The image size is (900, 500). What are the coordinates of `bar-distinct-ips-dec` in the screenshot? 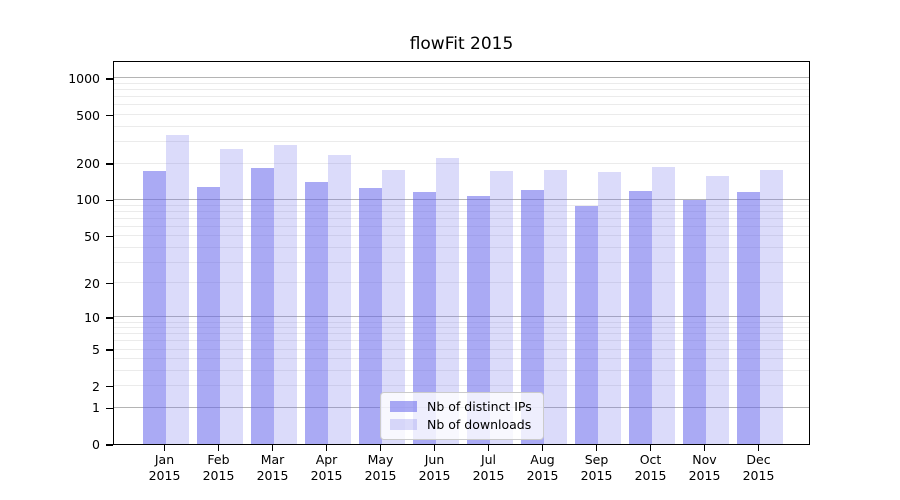 It's located at (748, 318).